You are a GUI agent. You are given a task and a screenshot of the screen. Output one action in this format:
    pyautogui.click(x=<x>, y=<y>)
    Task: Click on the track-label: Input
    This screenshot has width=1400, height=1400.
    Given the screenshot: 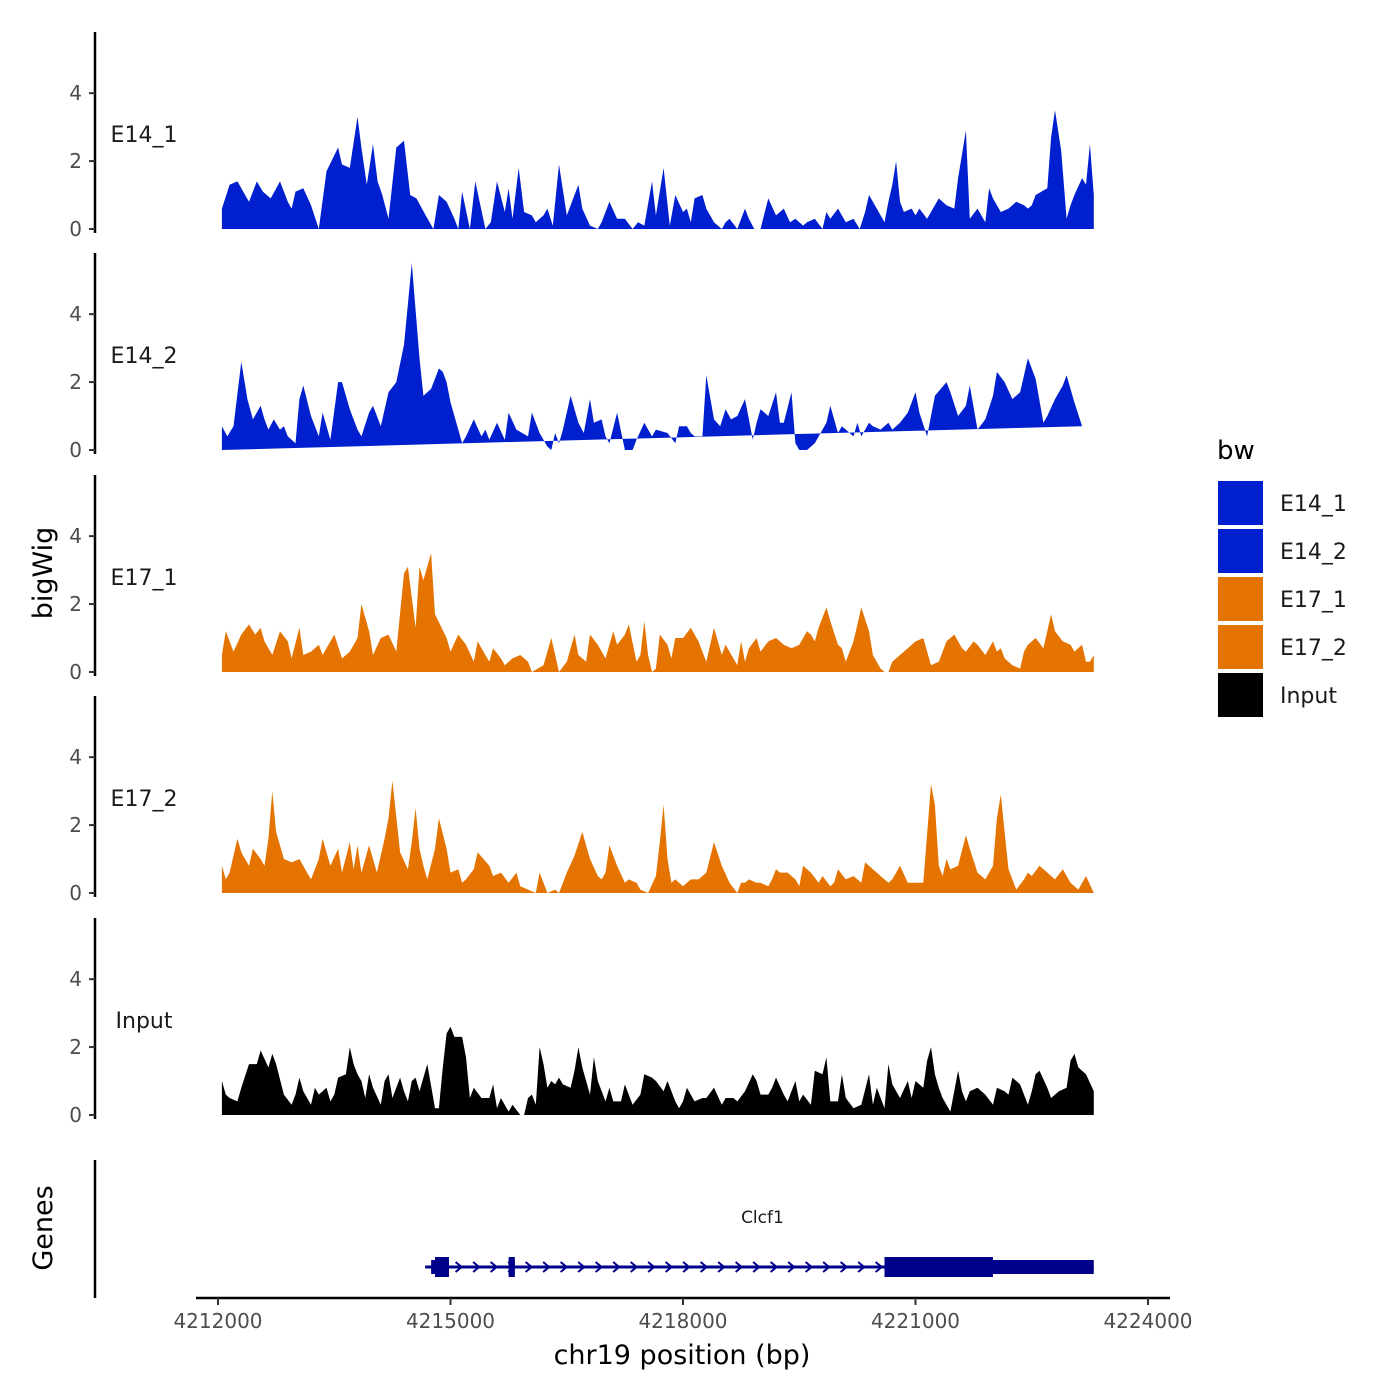 What is the action you would take?
    pyautogui.click(x=144, y=1021)
    